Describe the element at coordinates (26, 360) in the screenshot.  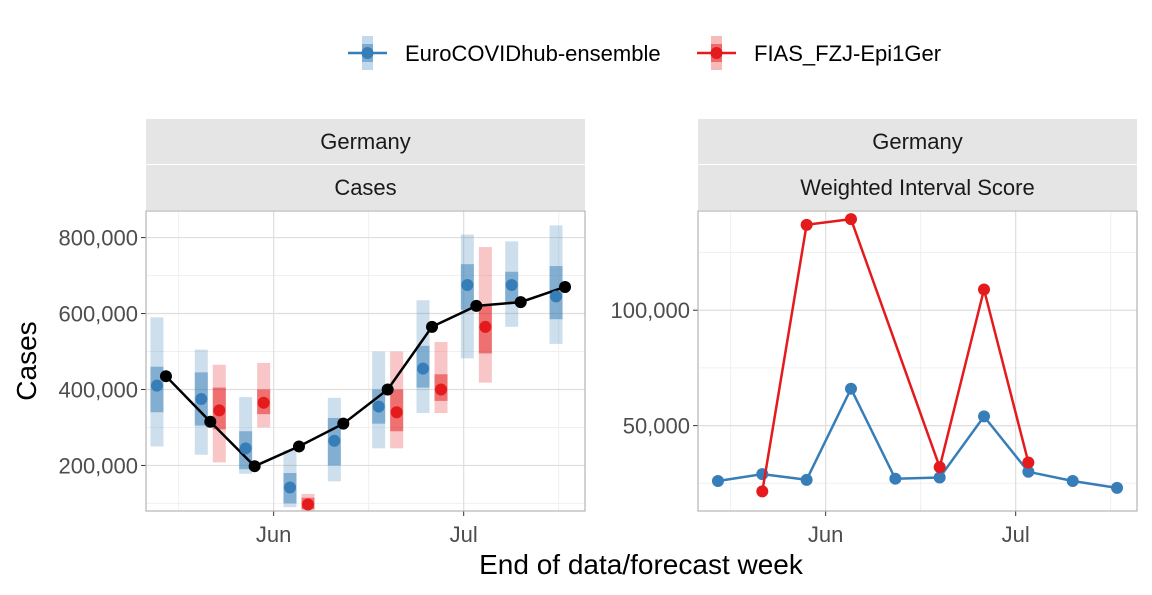
I see `y-axis-title: Cases` at that location.